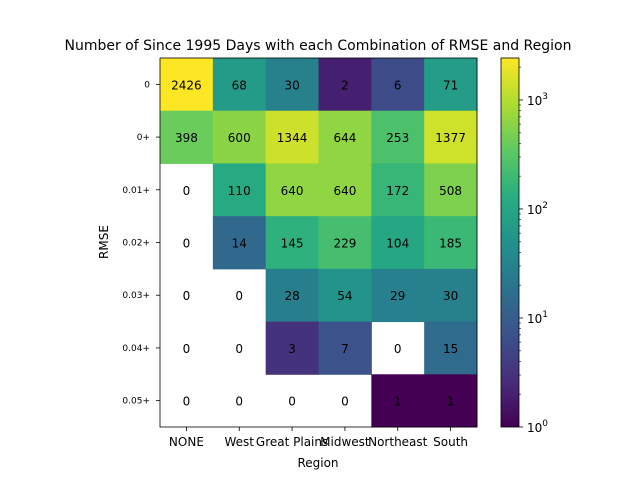  What do you see at coordinates (136, 244) in the screenshot?
I see `y-tick-label: 0.02+` at bounding box center [136, 244].